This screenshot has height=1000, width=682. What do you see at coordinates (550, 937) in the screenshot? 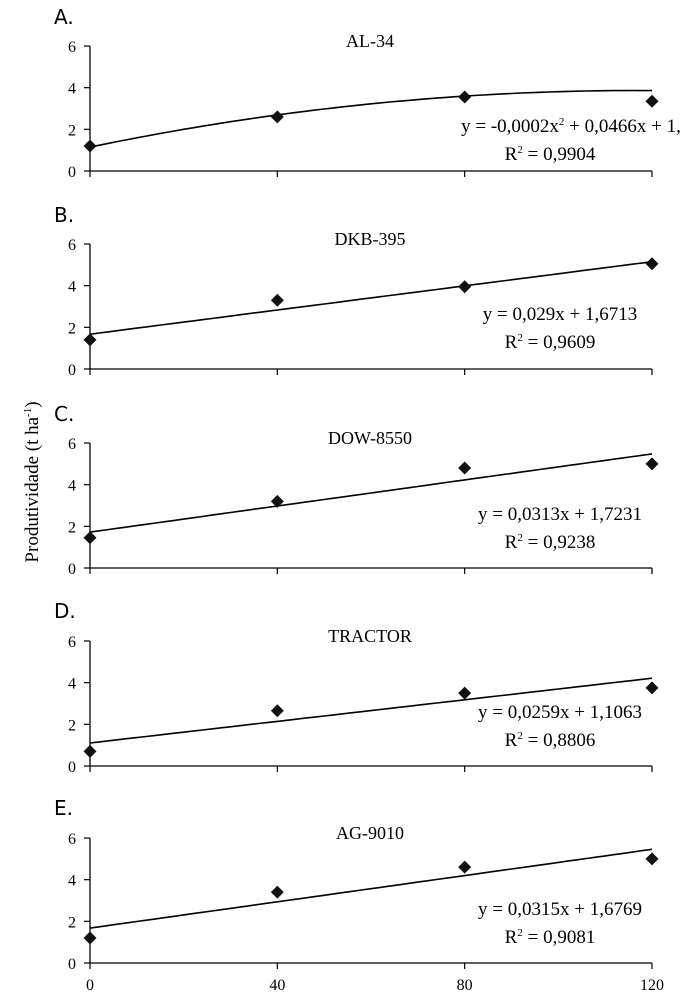
I see `r-squared: R2 = 0,9081` at bounding box center [550, 937].